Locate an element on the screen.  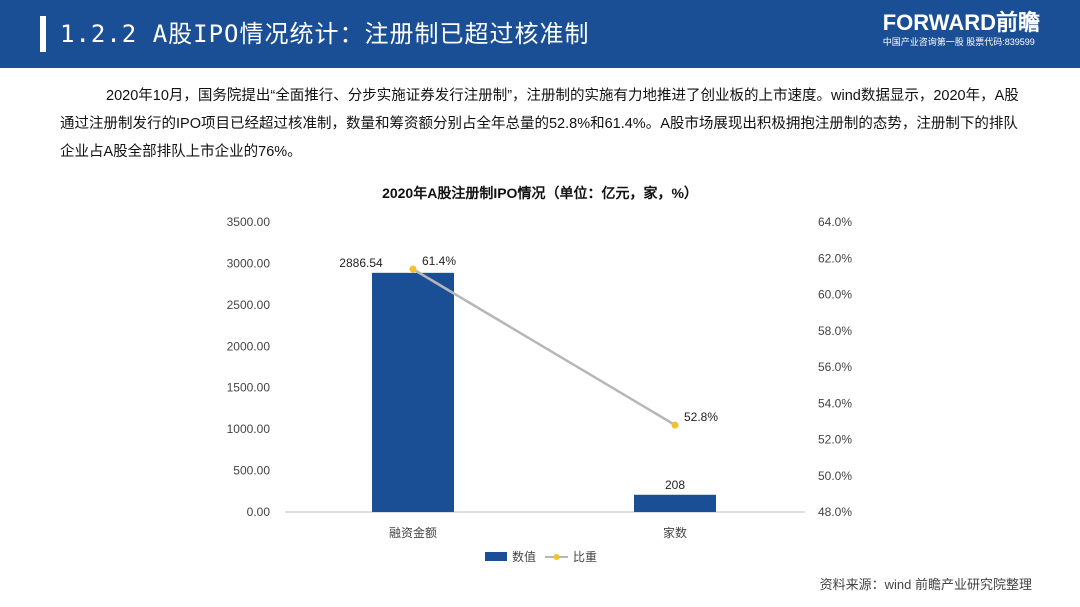
x-category-label: 家数 is located at coordinates (675, 532).